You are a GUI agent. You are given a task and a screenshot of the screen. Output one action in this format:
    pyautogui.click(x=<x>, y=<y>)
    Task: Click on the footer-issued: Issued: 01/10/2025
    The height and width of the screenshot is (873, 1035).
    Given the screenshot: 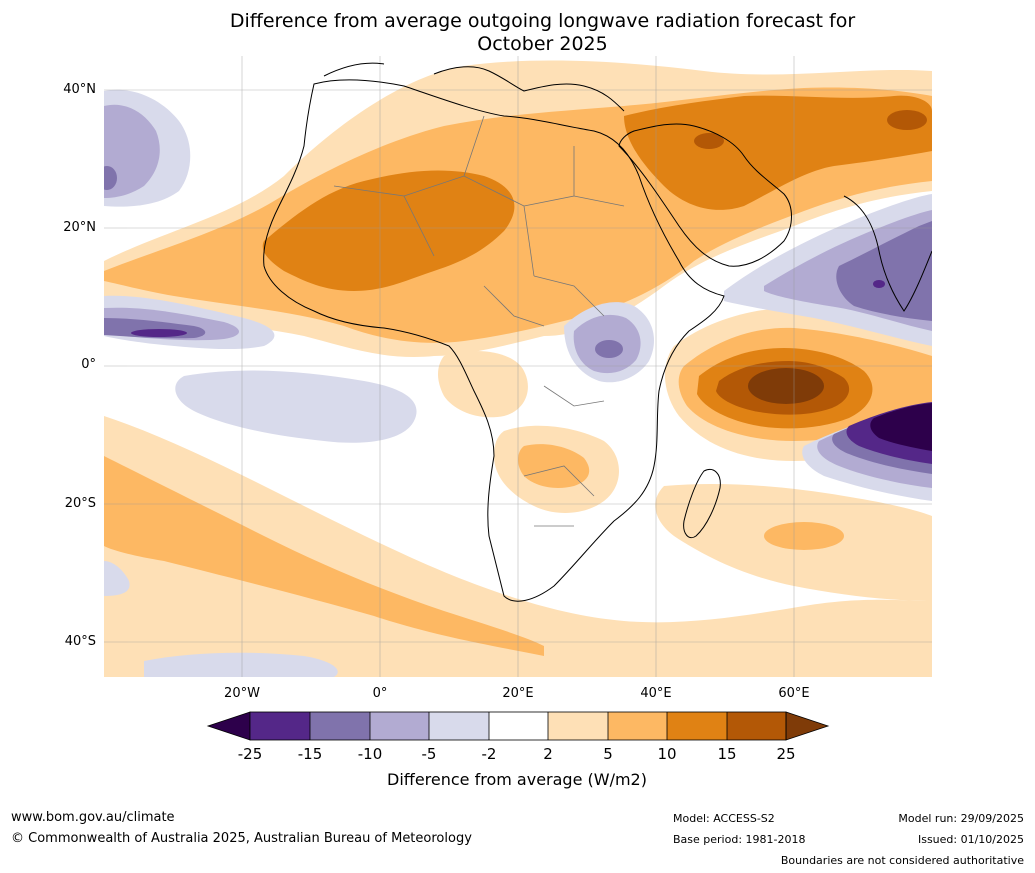 What is the action you would take?
    pyautogui.click(x=970, y=839)
    